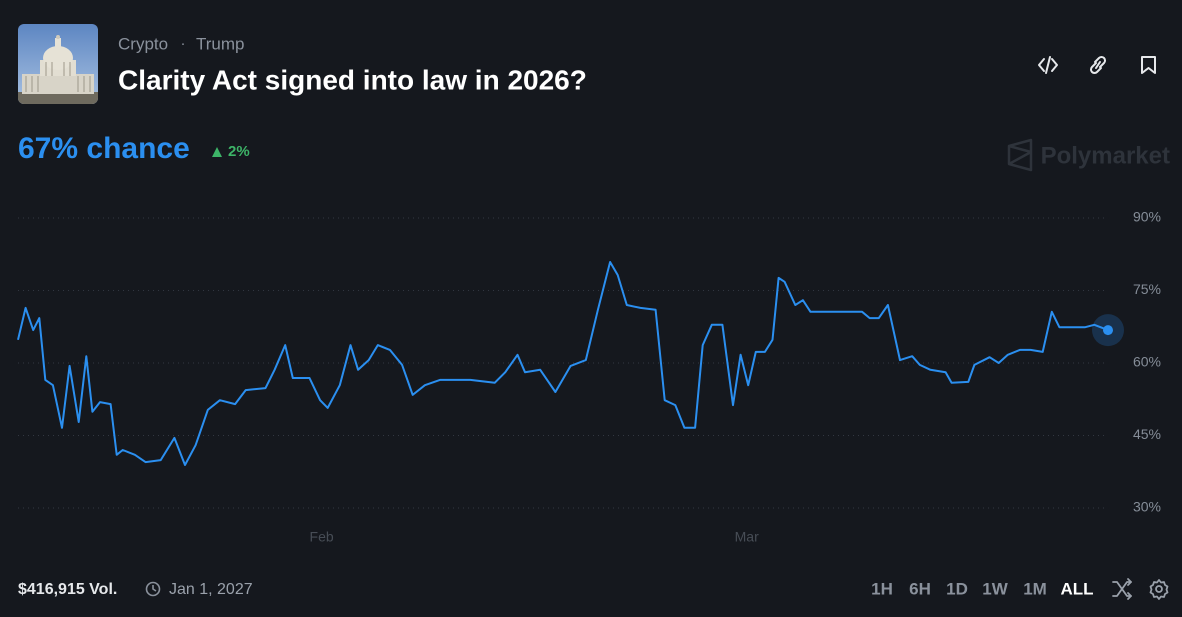 This screenshot has width=1182, height=617. I want to click on range-button: 1H, so click(882, 588).